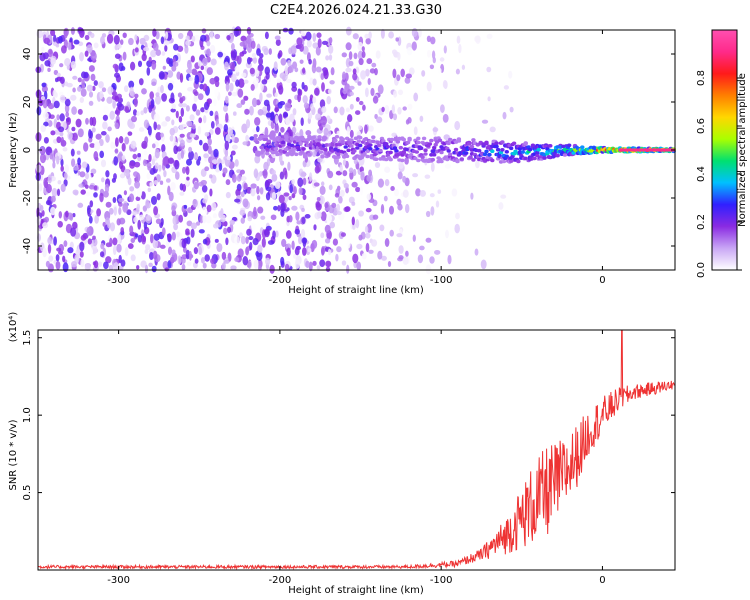  What do you see at coordinates (280, 580) in the screenshot?
I see `x-tick-label: -200` at bounding box center [280, 580].